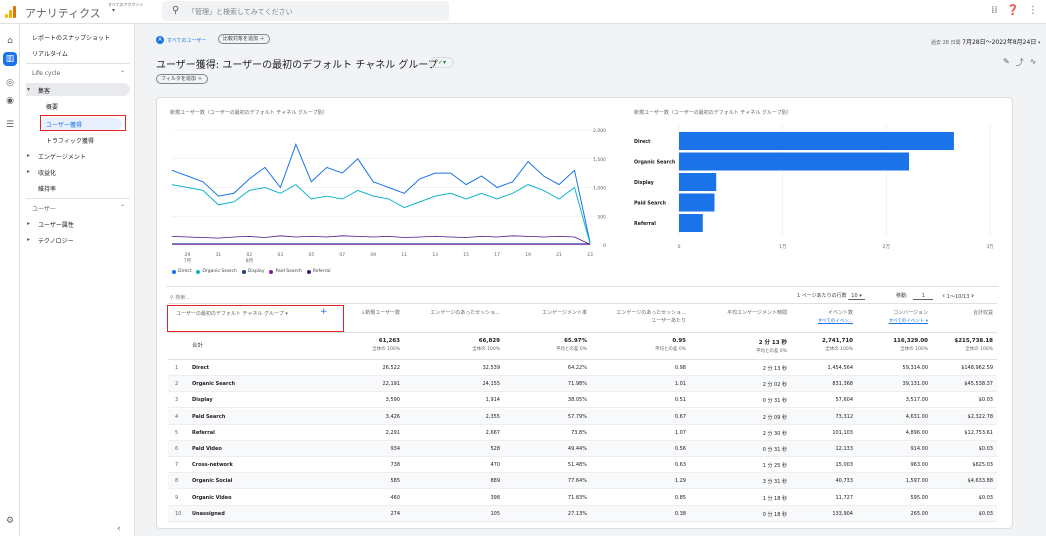  I want to click on channel-name: Cross-network, so click(212, 465).